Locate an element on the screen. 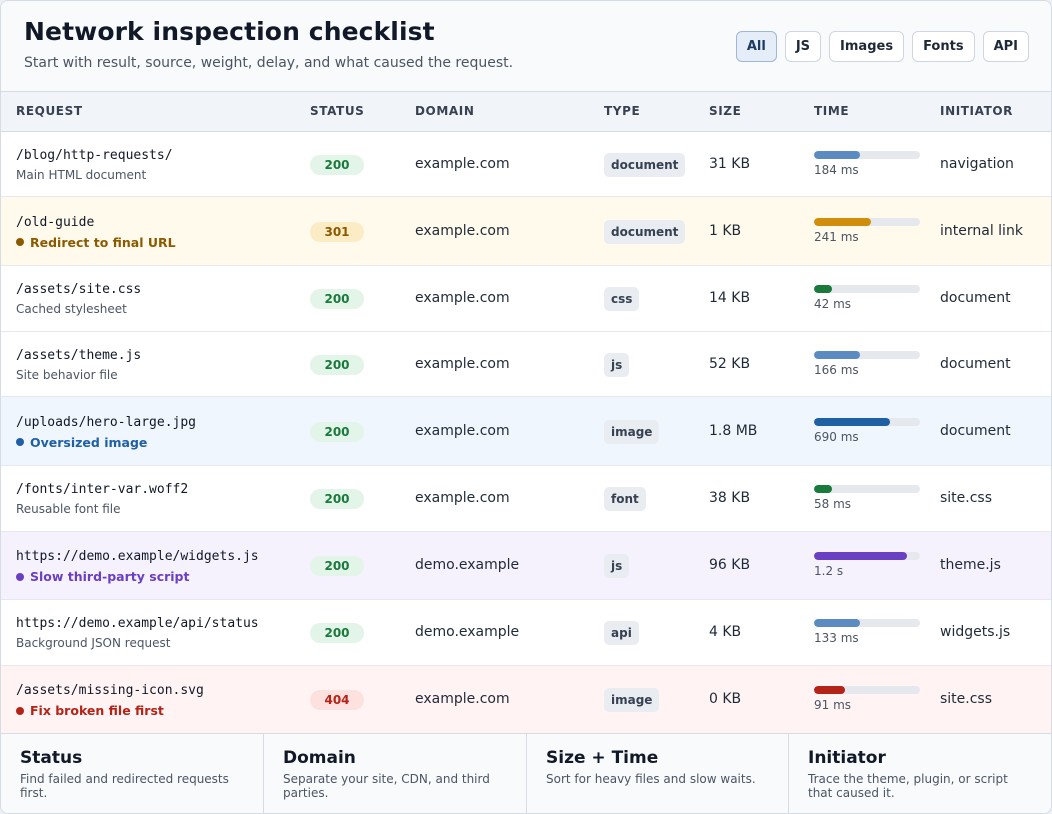 Image resolution: width=1052 pixels, height=814 pixels. request-path: /blog/http-requests/ is located at coordinates (94, 155).